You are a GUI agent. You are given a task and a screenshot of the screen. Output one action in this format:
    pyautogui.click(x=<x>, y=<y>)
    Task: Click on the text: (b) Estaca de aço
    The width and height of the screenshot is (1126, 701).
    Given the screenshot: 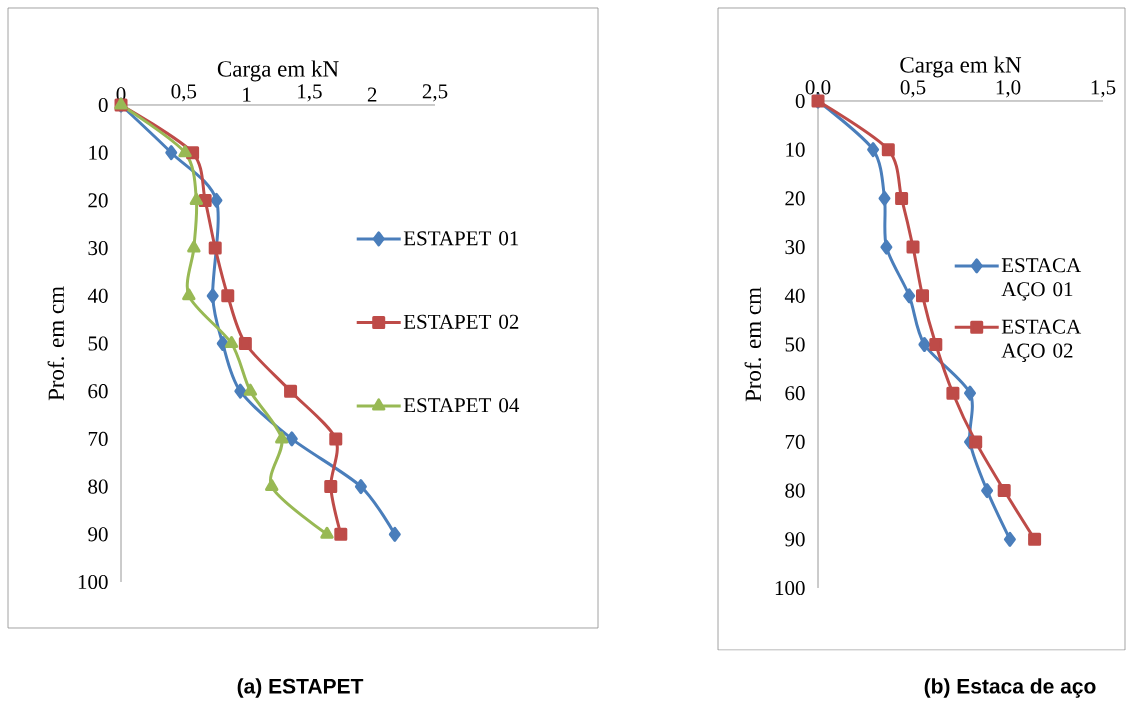 What is the action you would take?
    pyautogui.click(x=1010, y=688)
    